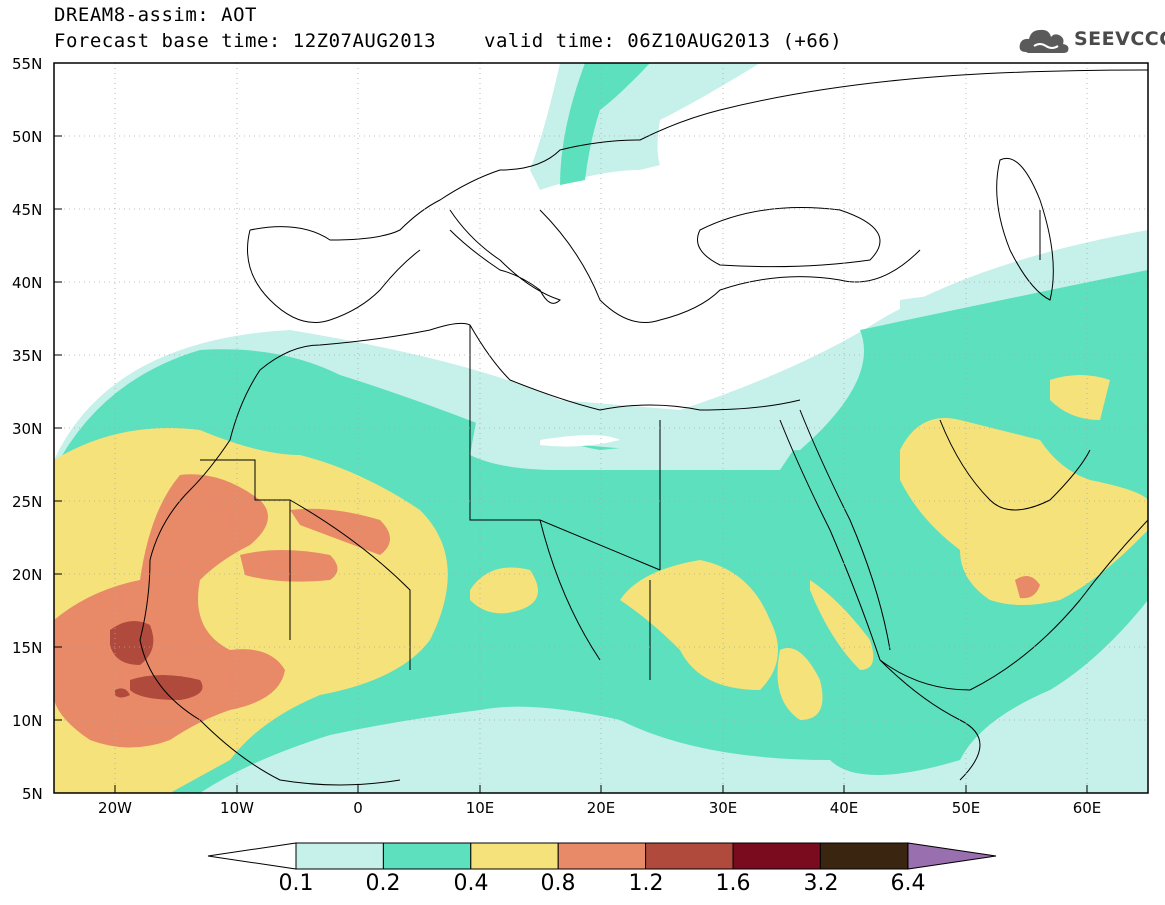 The image size is (1165, 905). Describe the element at coordinates (27, 648) in the screenshot. I see `lat-label: 15N` at that location.